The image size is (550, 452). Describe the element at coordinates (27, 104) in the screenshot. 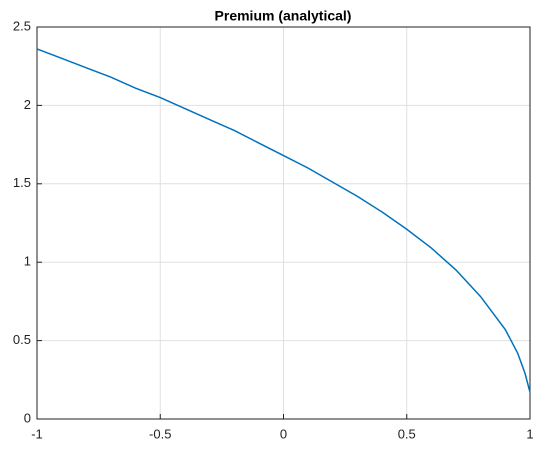

I see `y-tick-label: 2` at that location.